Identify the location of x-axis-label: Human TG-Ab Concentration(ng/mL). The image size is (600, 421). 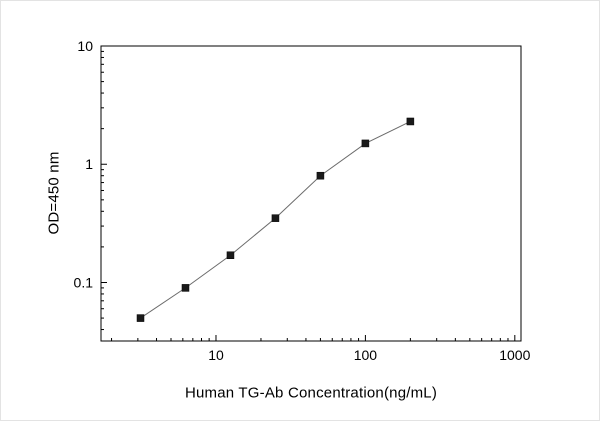
(311, 393).